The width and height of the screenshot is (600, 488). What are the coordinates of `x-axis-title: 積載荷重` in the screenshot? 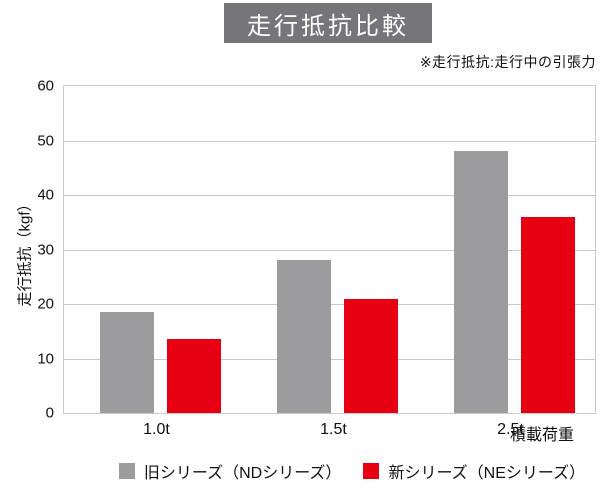 It's located at (541, 435).